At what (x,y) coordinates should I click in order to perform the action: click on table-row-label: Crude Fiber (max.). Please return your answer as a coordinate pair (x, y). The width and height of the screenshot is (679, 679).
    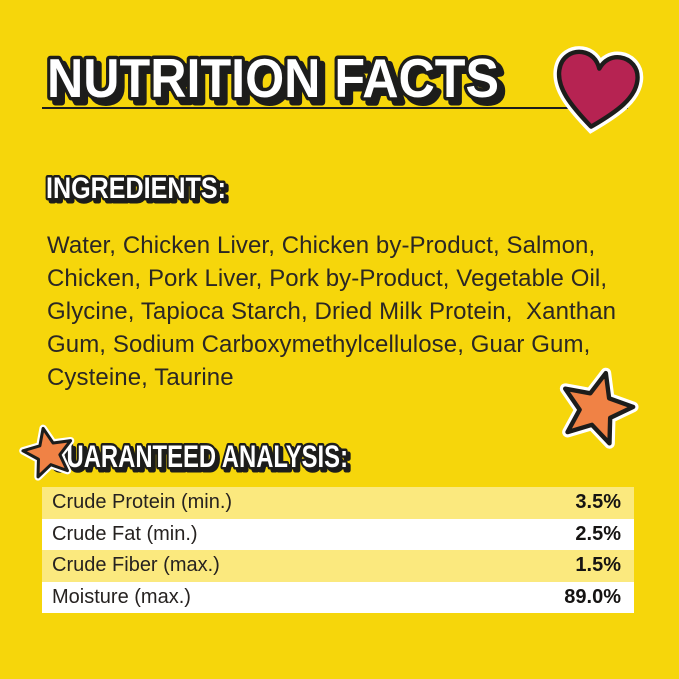
    Looking at the image, I should click on (136, 565).